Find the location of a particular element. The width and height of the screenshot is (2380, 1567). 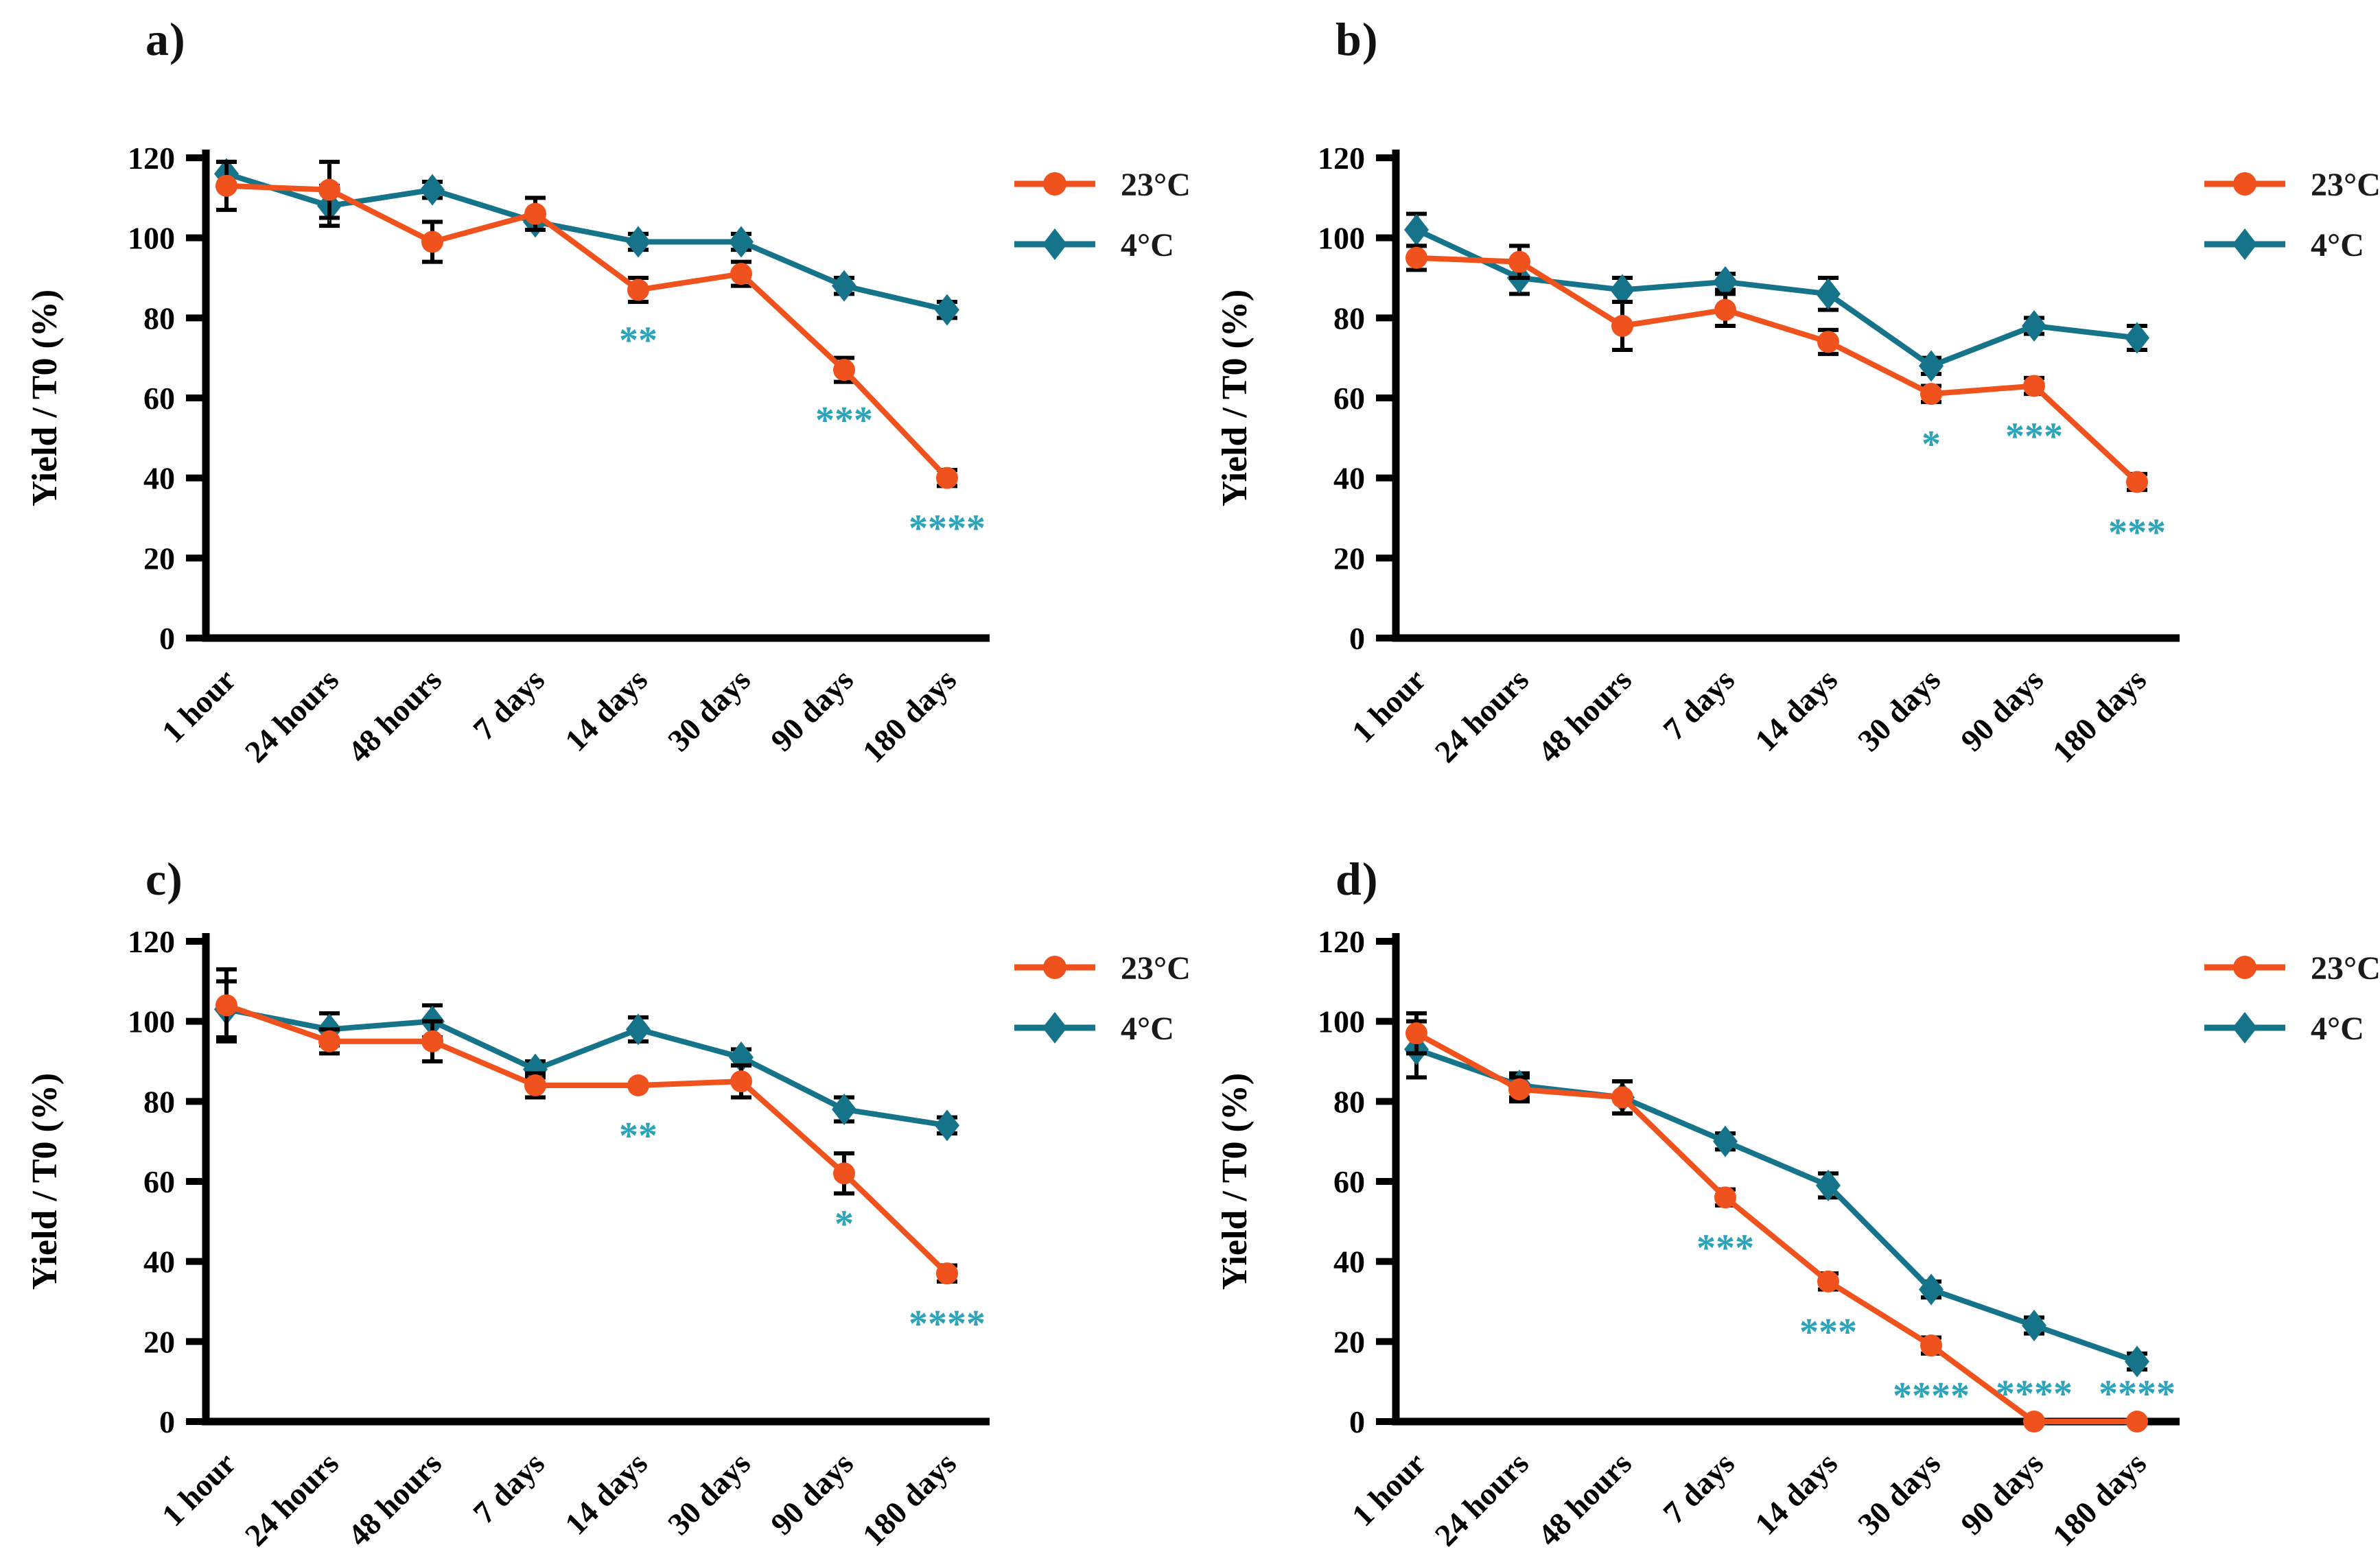

x-tick-label: 14 days is located at coordinates (1796, 1494).